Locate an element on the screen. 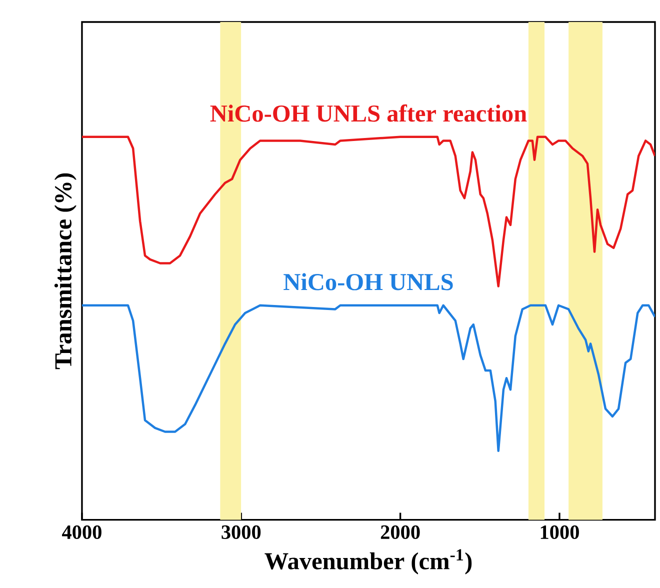 The height and width of the screenshot is (588, 660). series-label: NiCo-OH UNLS is located at coordinates (368, 281).